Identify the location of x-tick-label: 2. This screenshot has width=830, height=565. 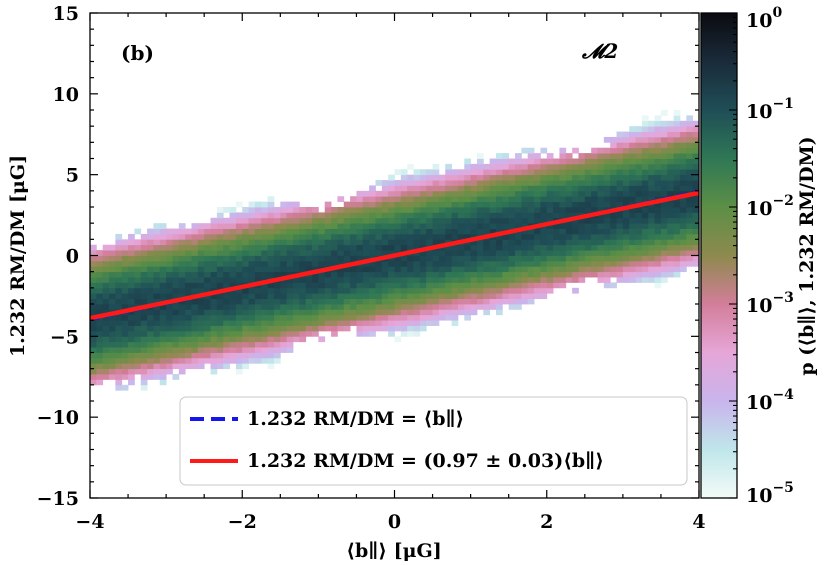
(546, 522).